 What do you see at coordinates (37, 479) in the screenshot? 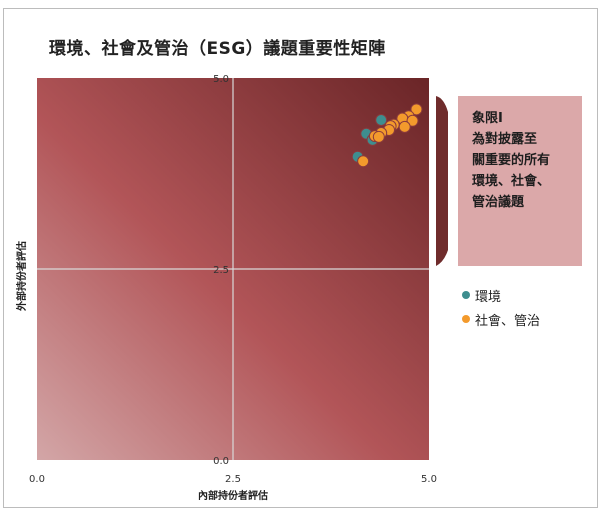
I see `x-tick-label: 0.0` at bounding box center [37, 479].